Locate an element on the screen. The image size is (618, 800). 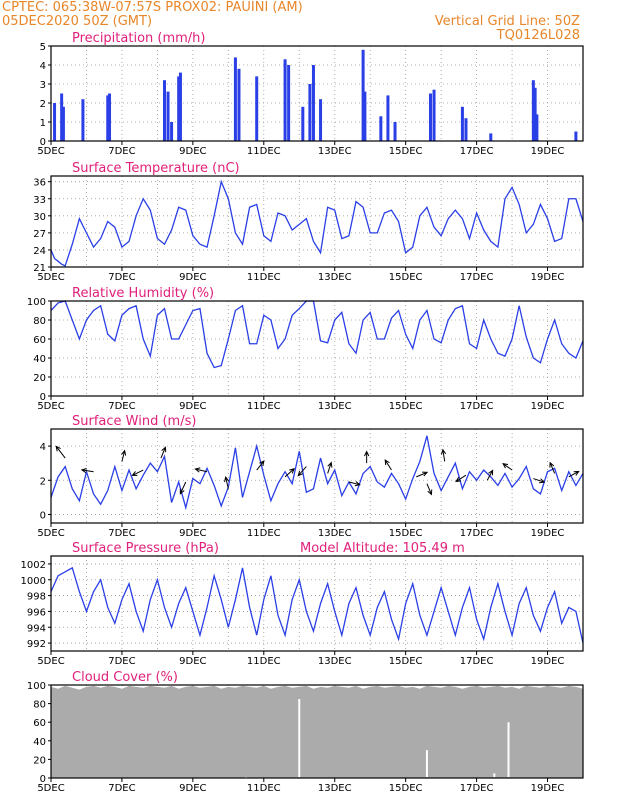
header-date: 05DEC2020 50Z (GMT) is located at coordinates (77, 21).